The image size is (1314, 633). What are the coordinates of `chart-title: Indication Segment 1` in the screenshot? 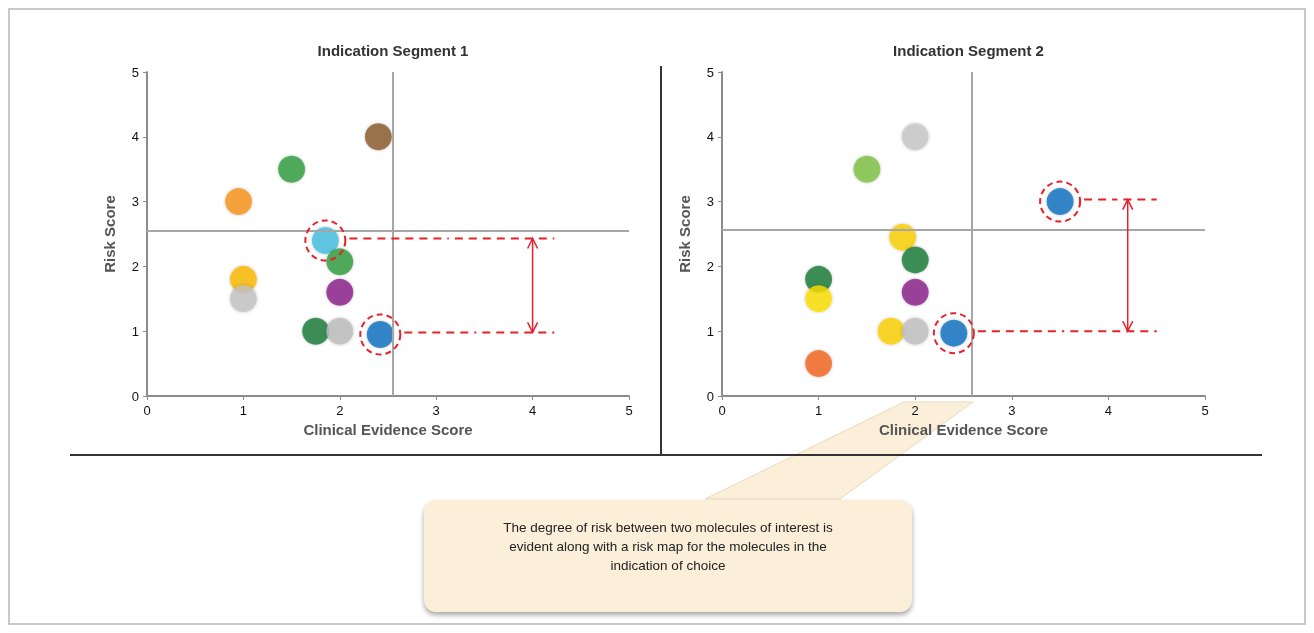 It's located at (393, 50).